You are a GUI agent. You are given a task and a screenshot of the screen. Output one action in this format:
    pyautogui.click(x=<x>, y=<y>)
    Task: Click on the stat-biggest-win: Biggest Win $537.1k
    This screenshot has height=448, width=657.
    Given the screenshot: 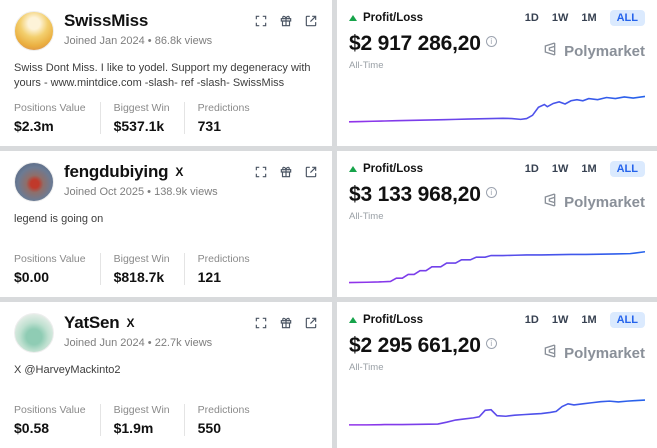 What is the action you would take?
    pyautogui.click(x=141, y=118)
    